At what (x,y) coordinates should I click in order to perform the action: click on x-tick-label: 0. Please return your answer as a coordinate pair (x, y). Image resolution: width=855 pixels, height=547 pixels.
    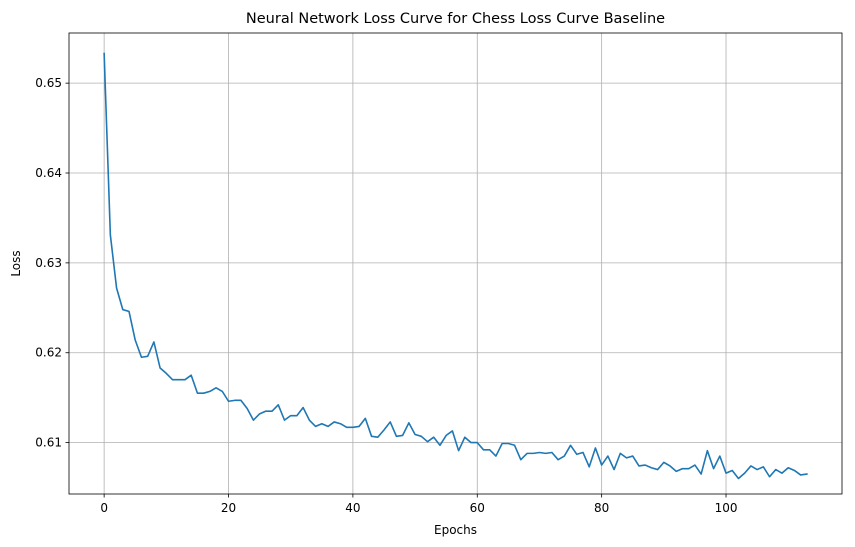
    Looking at the image, I should click on (104, 508).